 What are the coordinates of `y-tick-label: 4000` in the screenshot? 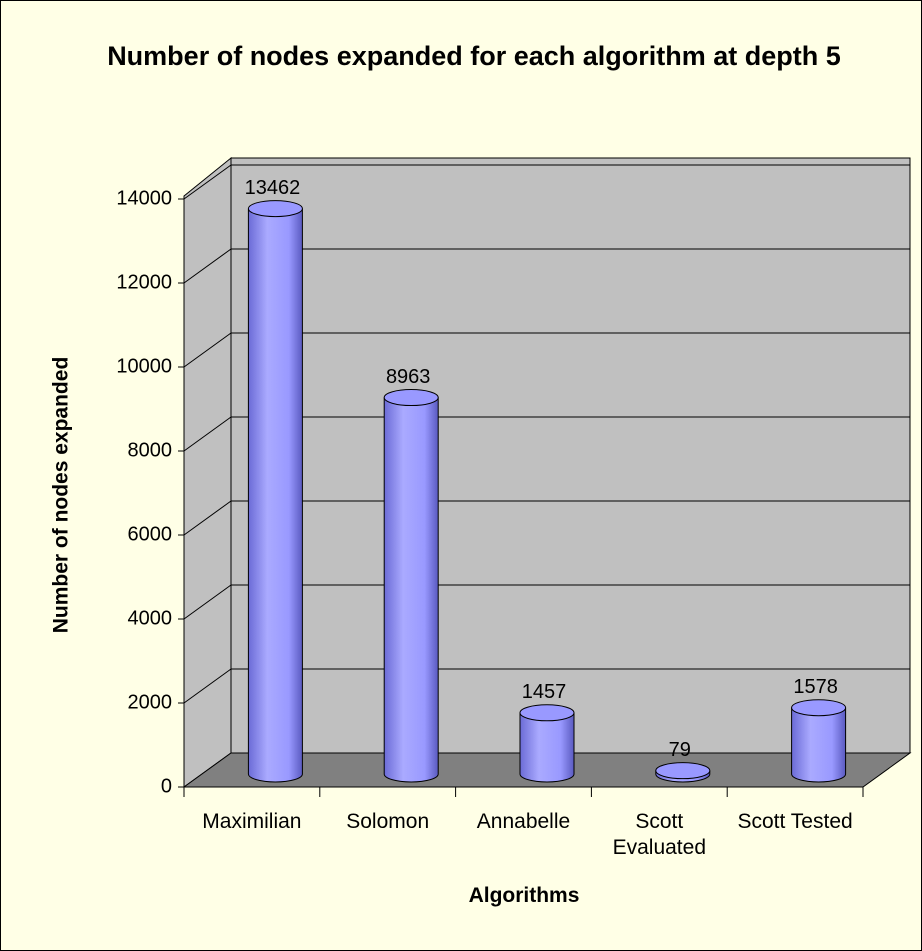 It's located at (150, 618).